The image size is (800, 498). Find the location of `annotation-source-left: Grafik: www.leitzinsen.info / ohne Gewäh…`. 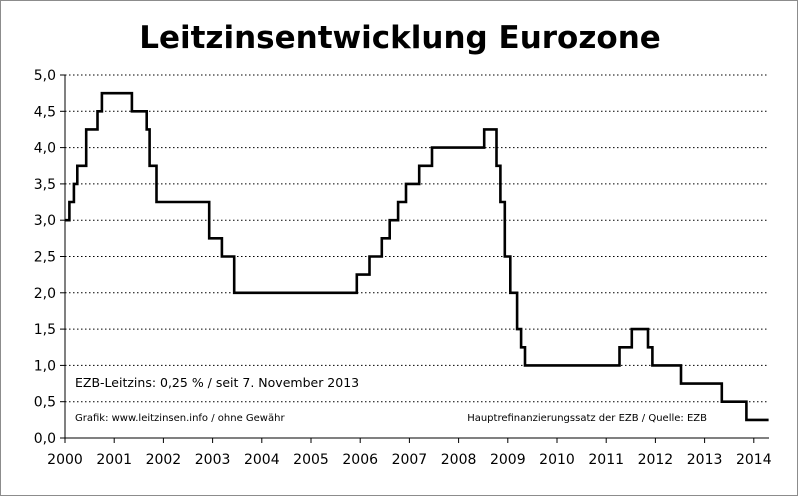

annotation-source-left: Grafik: www.leitzinsen.info / ohne Gewäh… is located at coordinates (180, 418).